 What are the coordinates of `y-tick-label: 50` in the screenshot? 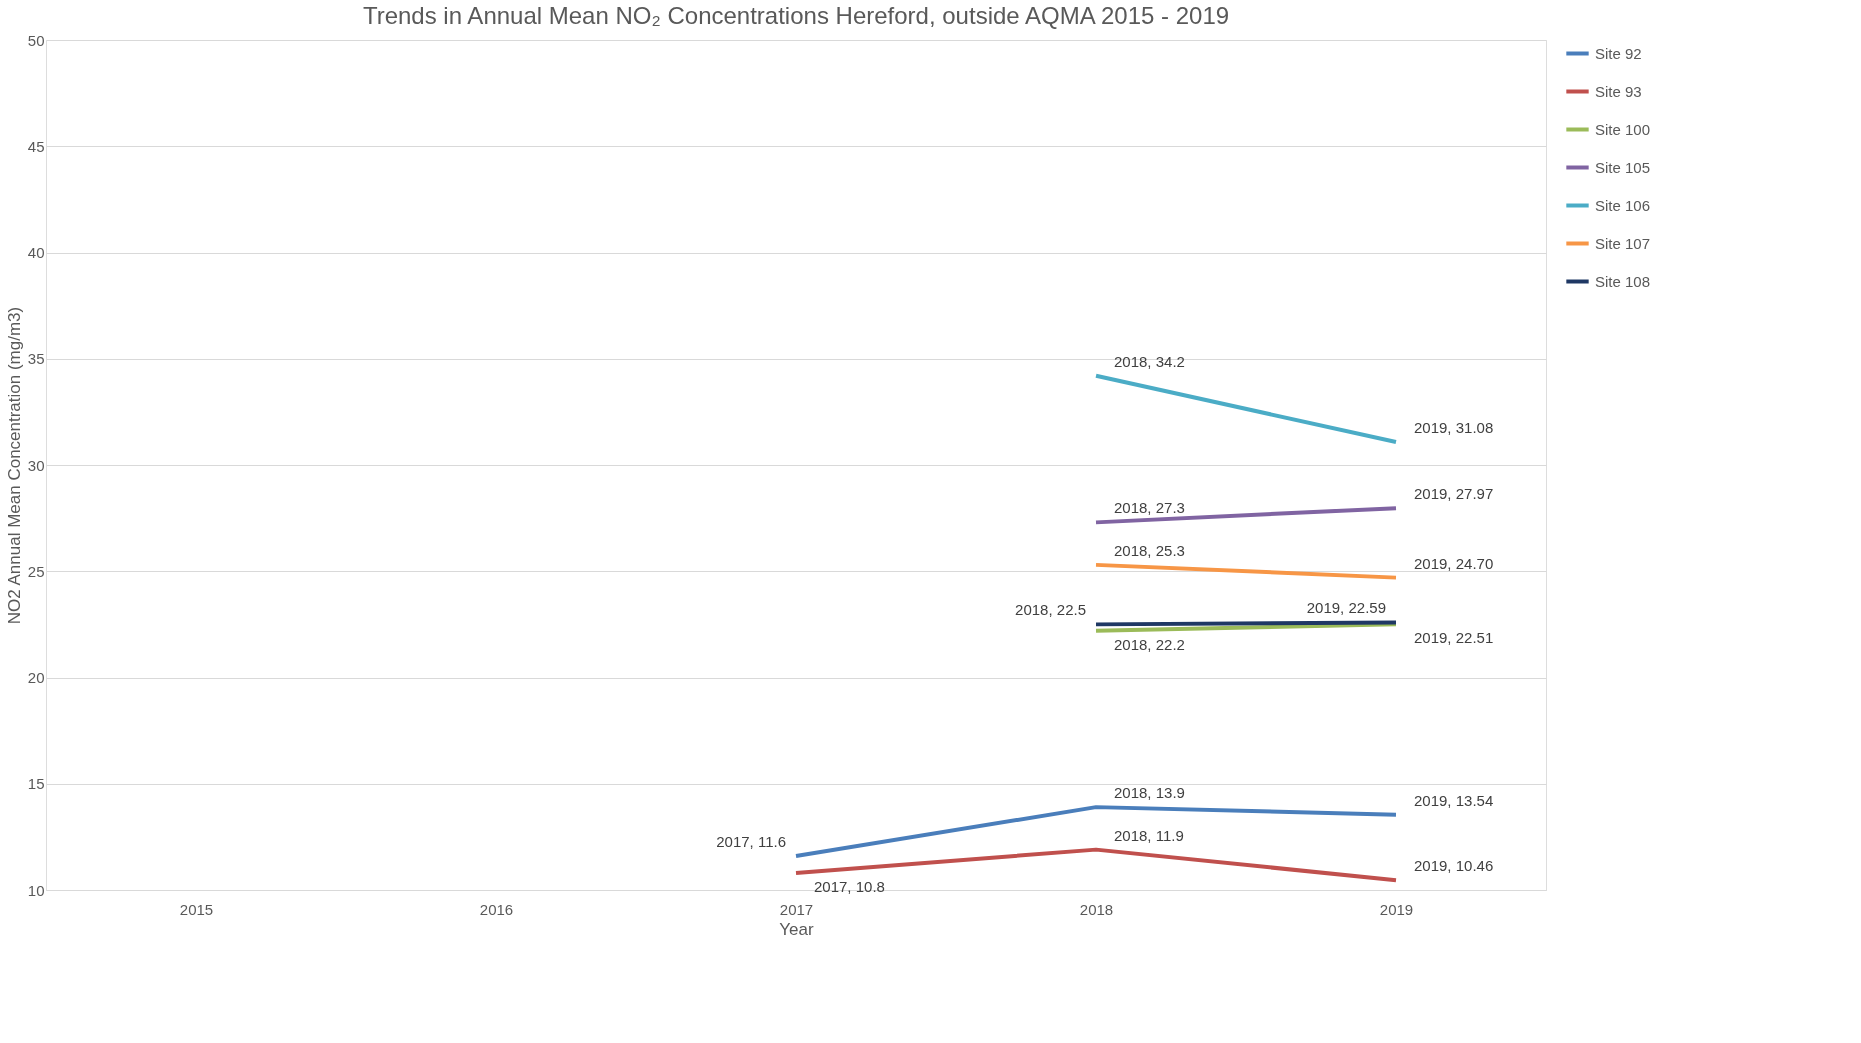 It's located at (36, 40).